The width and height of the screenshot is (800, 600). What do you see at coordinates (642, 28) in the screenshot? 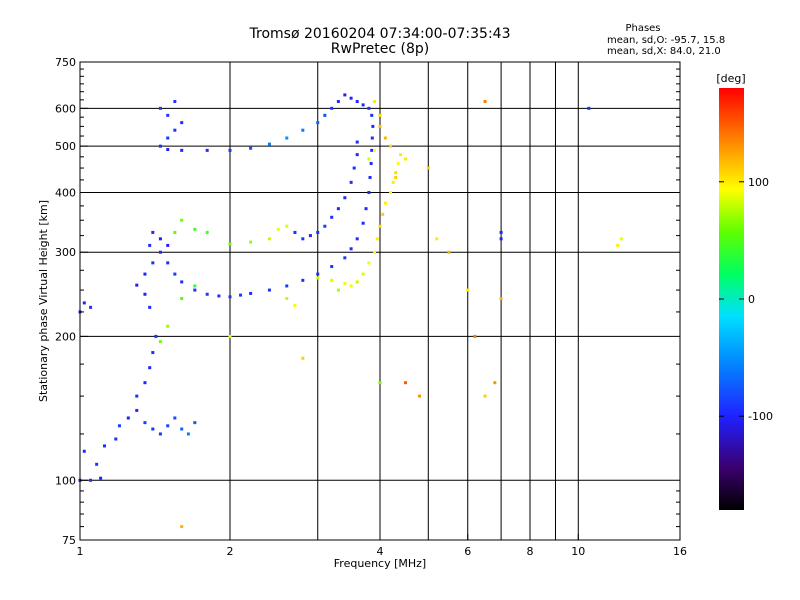
I see `stats-heading: Phases` at bounding box center [642, 28].